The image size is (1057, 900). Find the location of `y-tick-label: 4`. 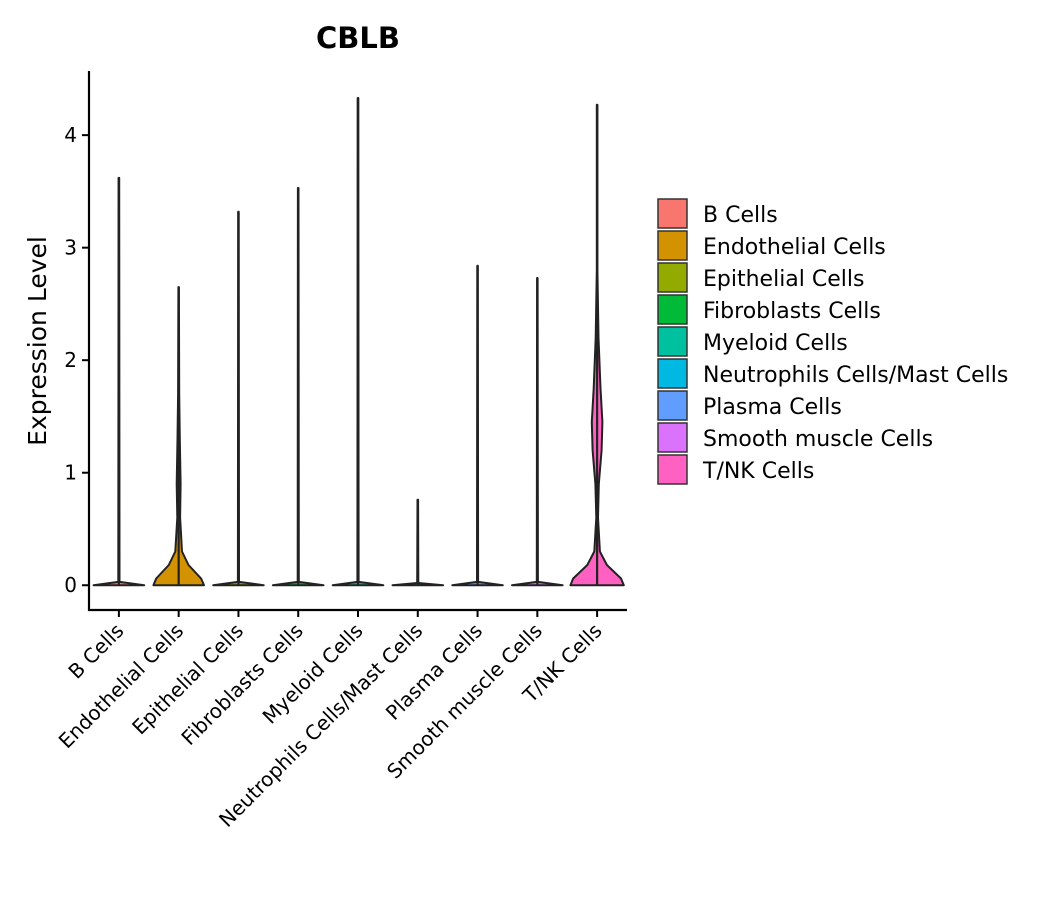

y-tick-label: 4 is located at coordinates (70, 135).